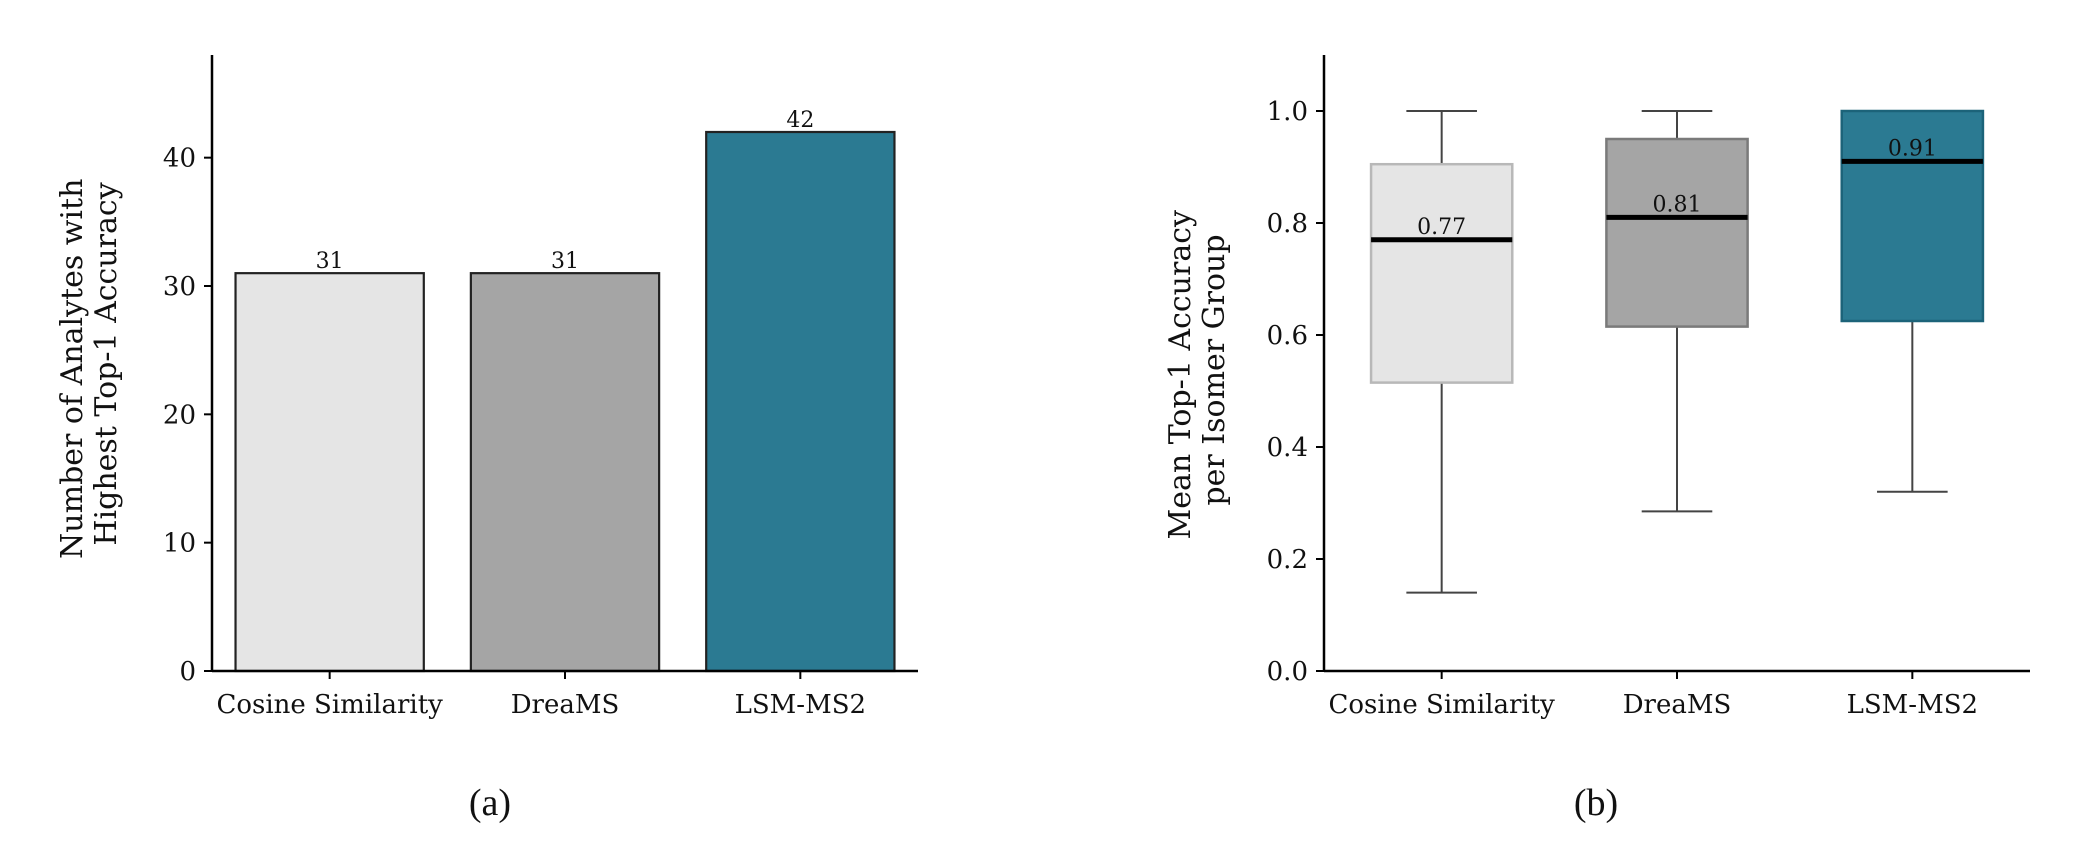 The image size is (2082, 846). I want to click on median-label: 0.91, so click(1912, 148).